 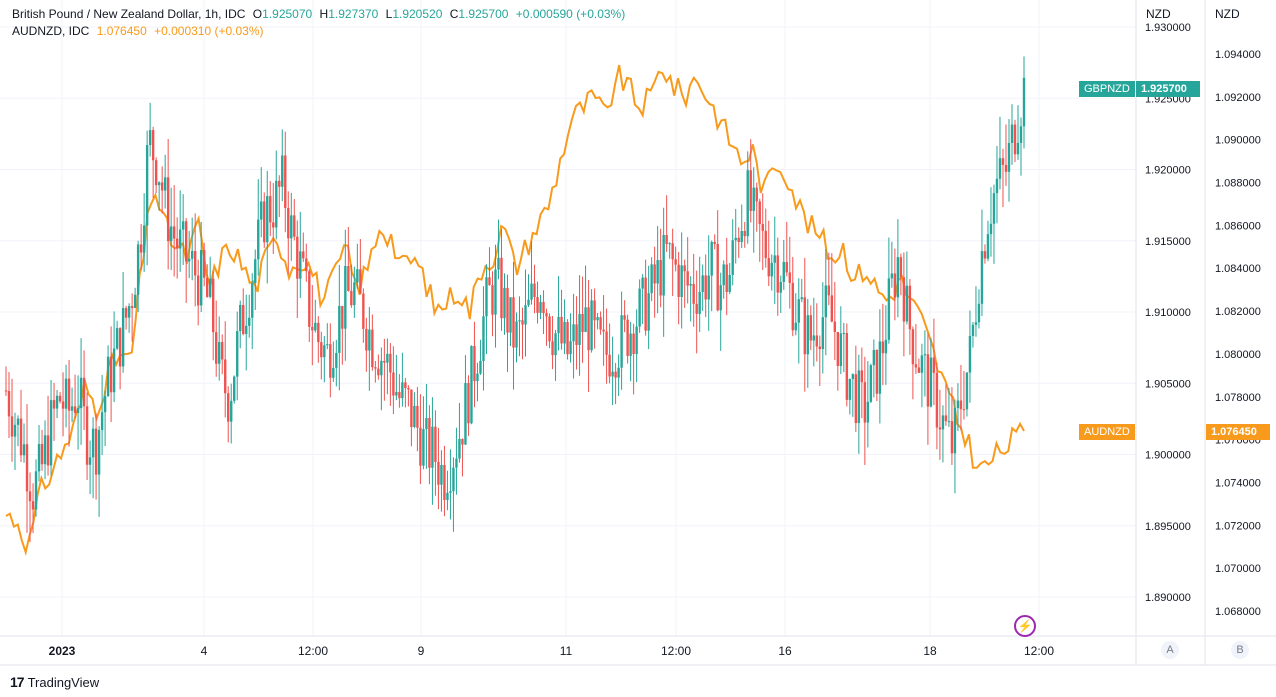 What do you see at coordinates (1238, 269) in the screenshot?
I see `right-tick-label: 1.084000` at bounding box center [1238, 269].